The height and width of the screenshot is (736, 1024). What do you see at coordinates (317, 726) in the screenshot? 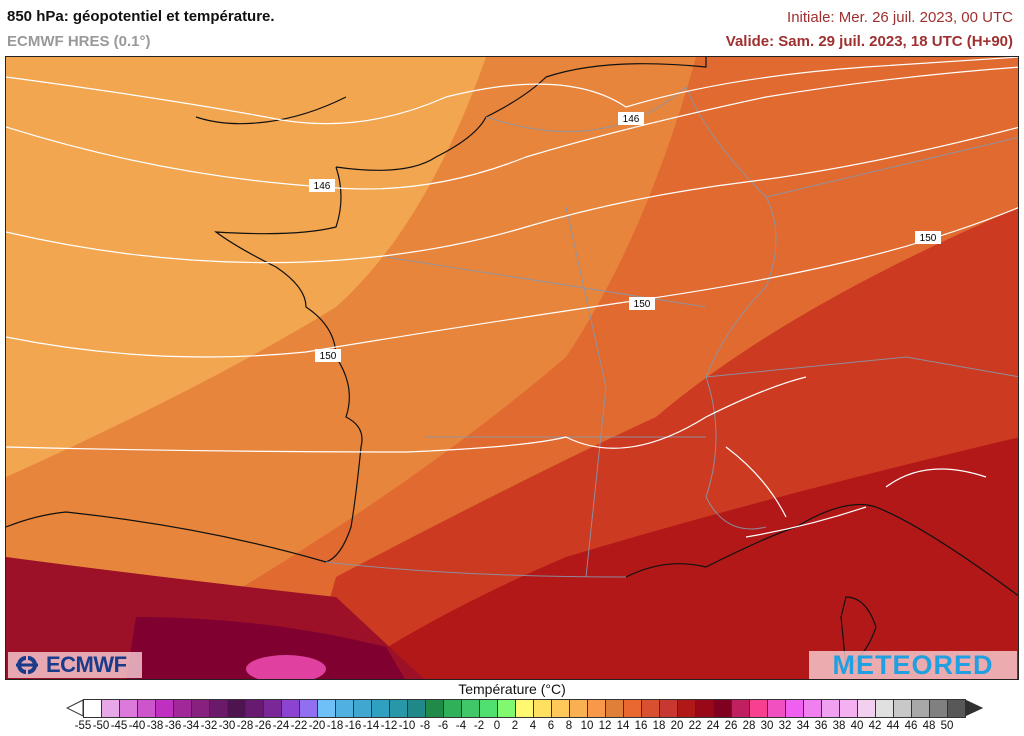
I see `colorbar-tick-label: -20` at bounding box center [317, 726].